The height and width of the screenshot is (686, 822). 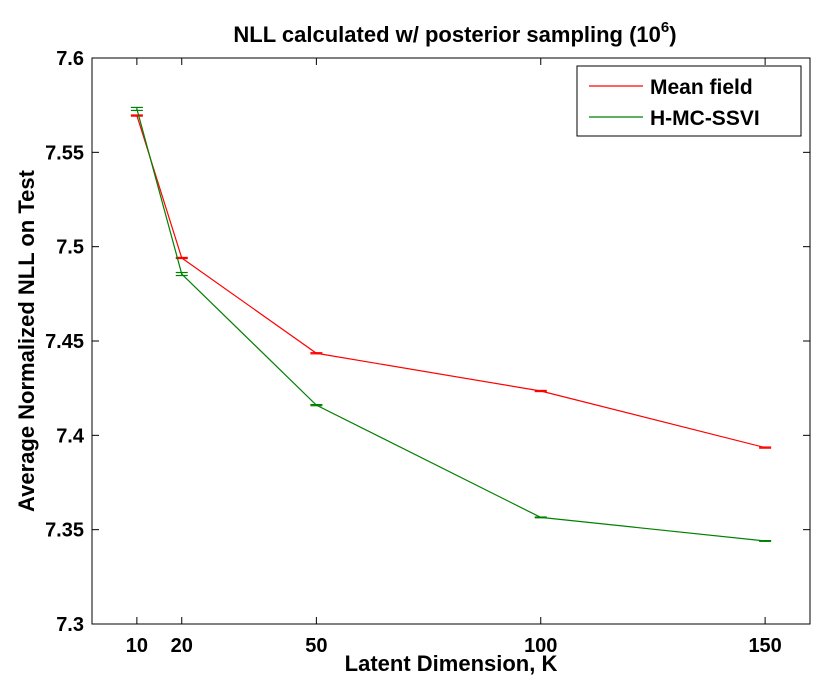 What do you see at coordinates (764, 646) in the screenshot?
I see `x-tick-label: 150` at bounding box center [764, 646].